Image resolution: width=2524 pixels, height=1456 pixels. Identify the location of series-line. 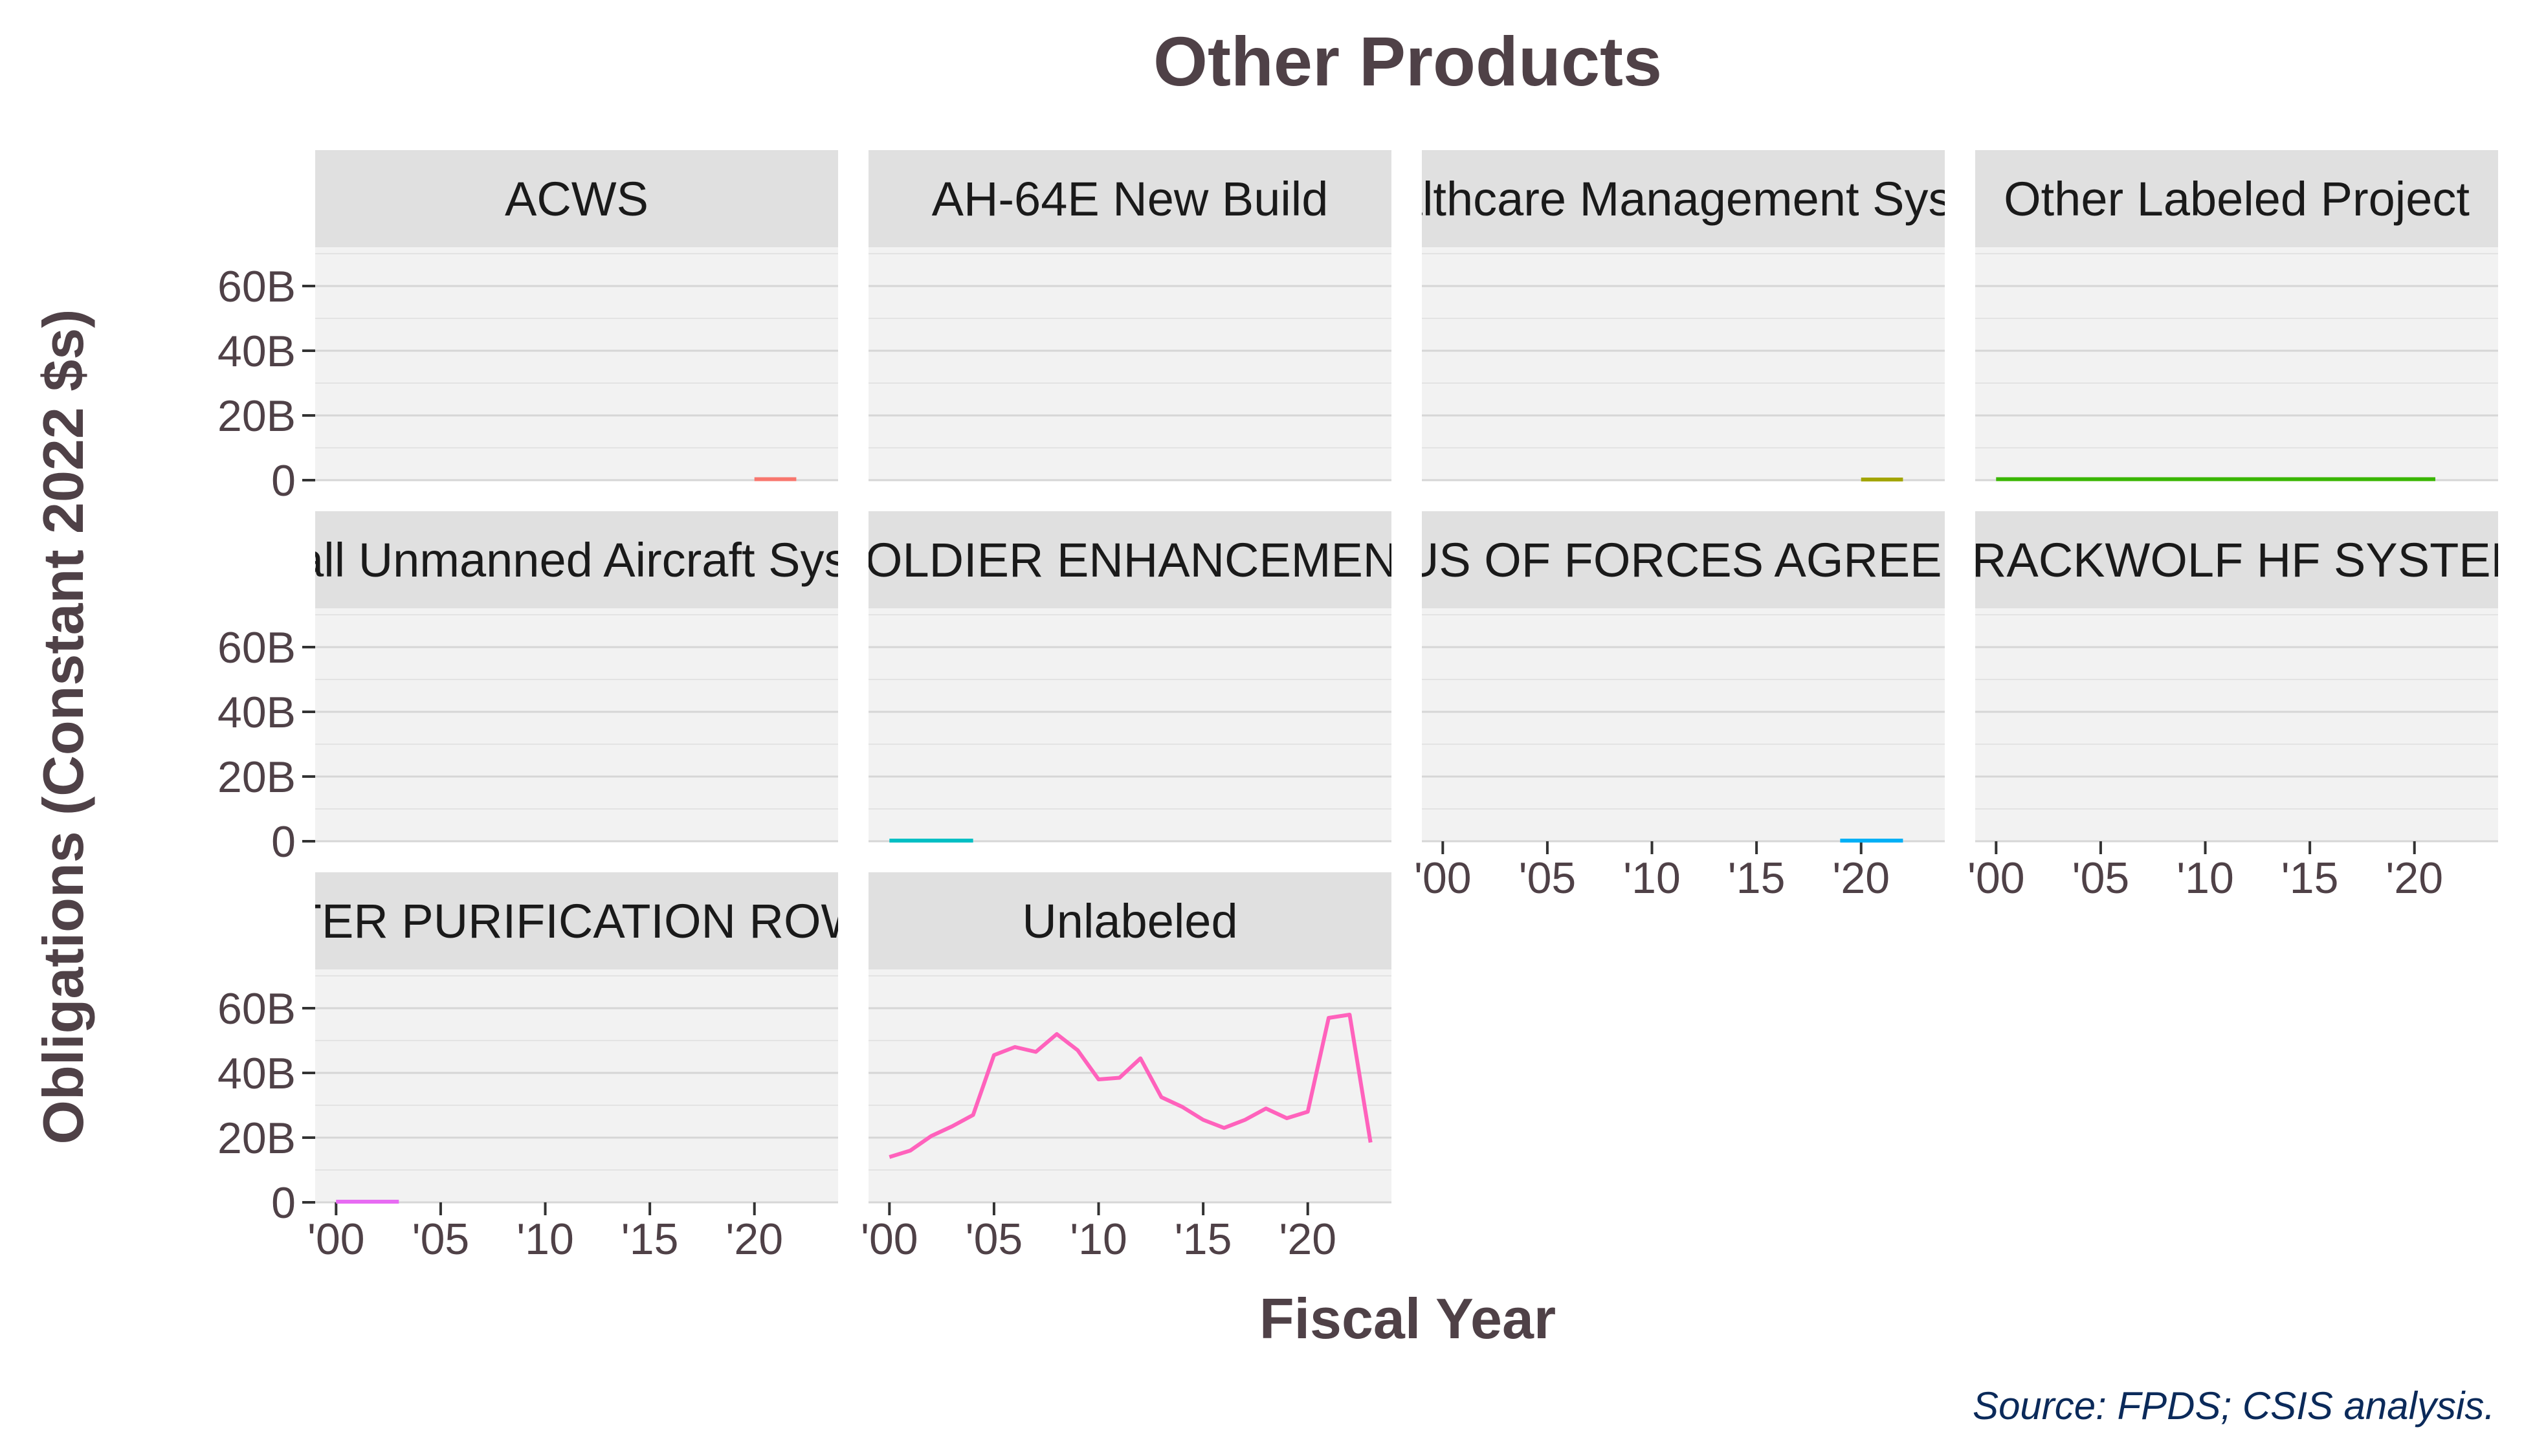
(1131, 1086).